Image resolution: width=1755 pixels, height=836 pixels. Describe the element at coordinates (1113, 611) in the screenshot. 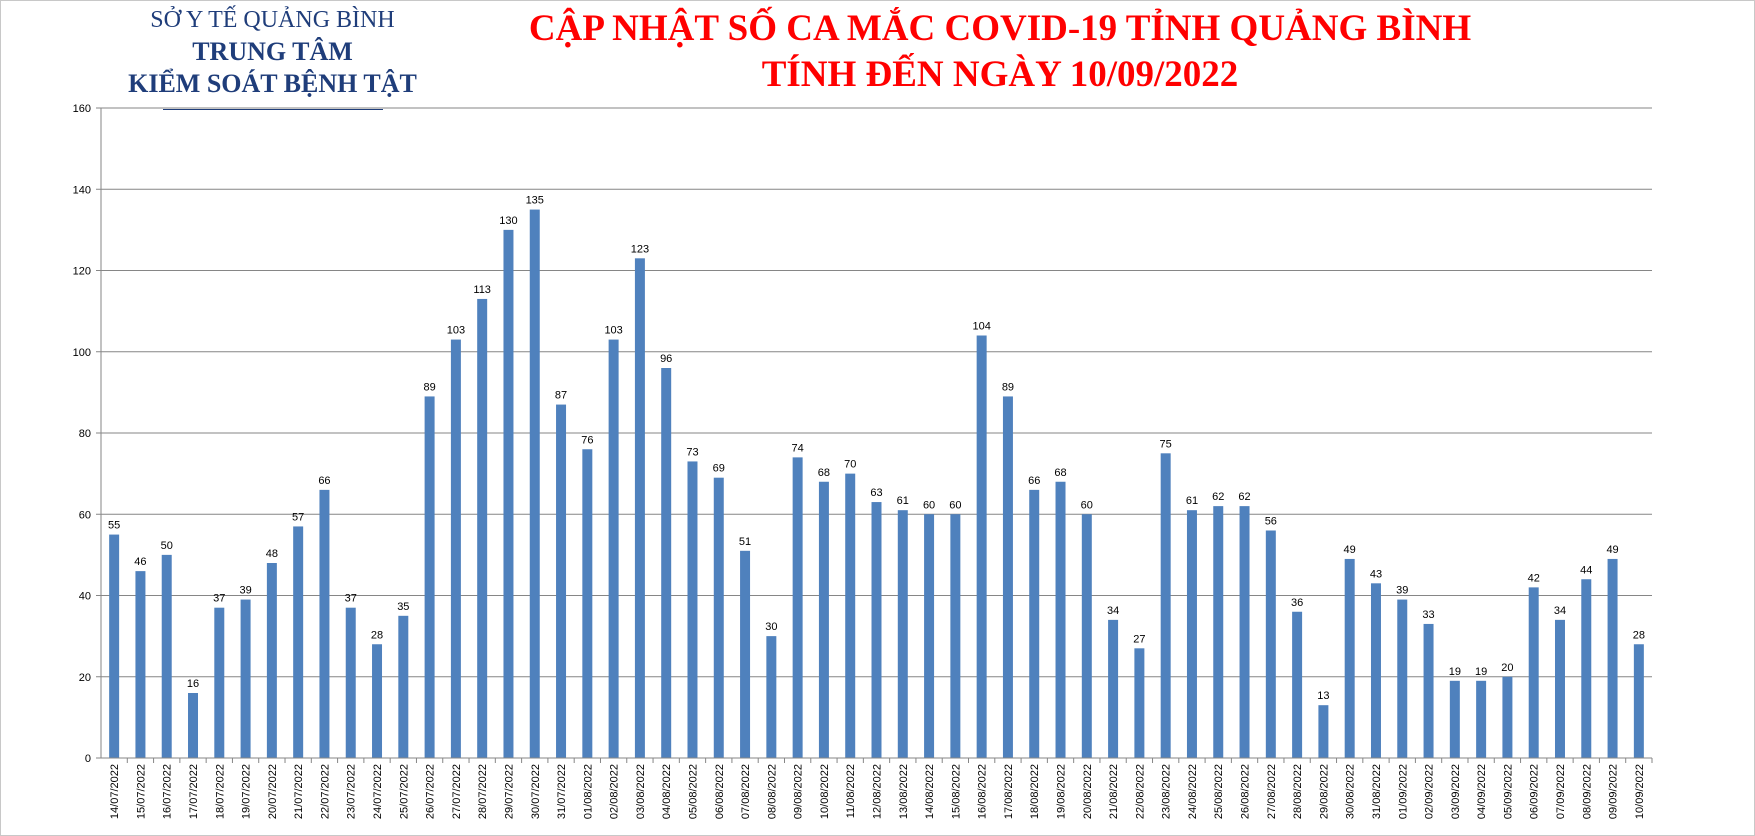

I see `data-label: 34` at that location.